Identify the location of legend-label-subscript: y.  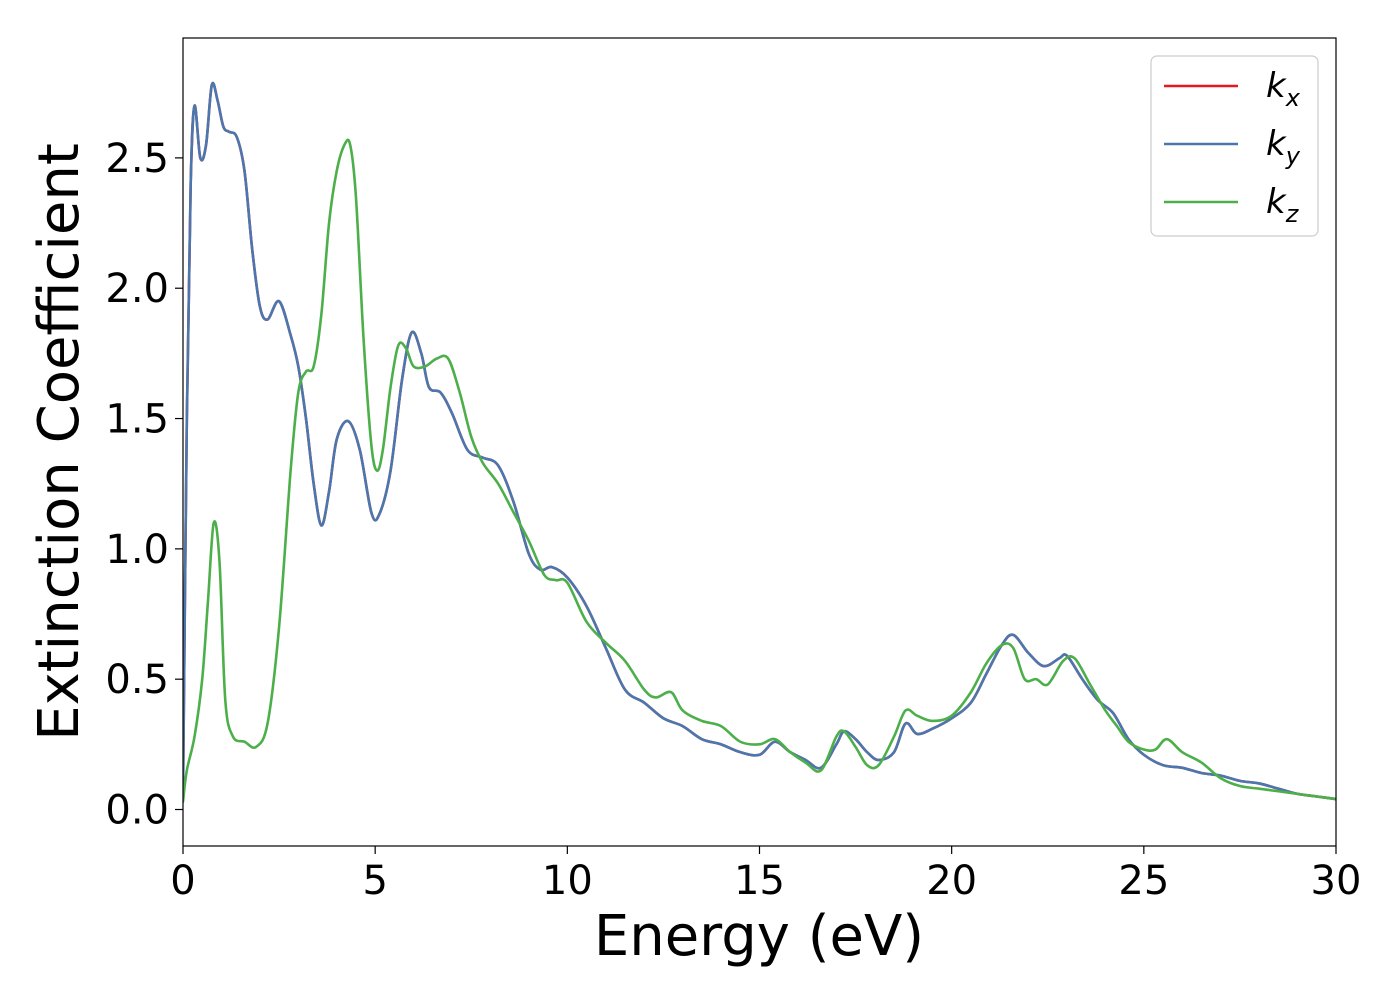
(1293, 156).